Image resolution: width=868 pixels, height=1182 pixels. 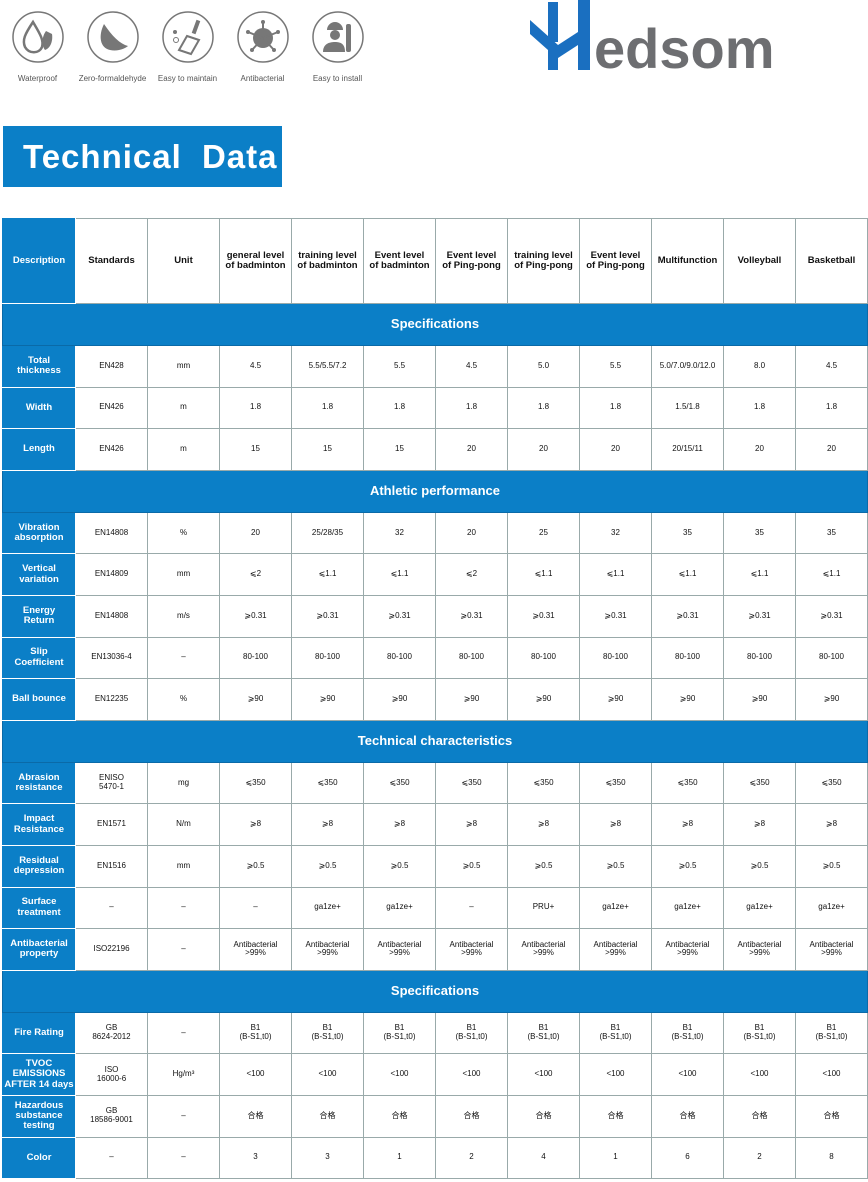 What do you see at coordinates (183, 699) in the screenshot?
I see `table-cell: %` at bounding box center [183, 699].